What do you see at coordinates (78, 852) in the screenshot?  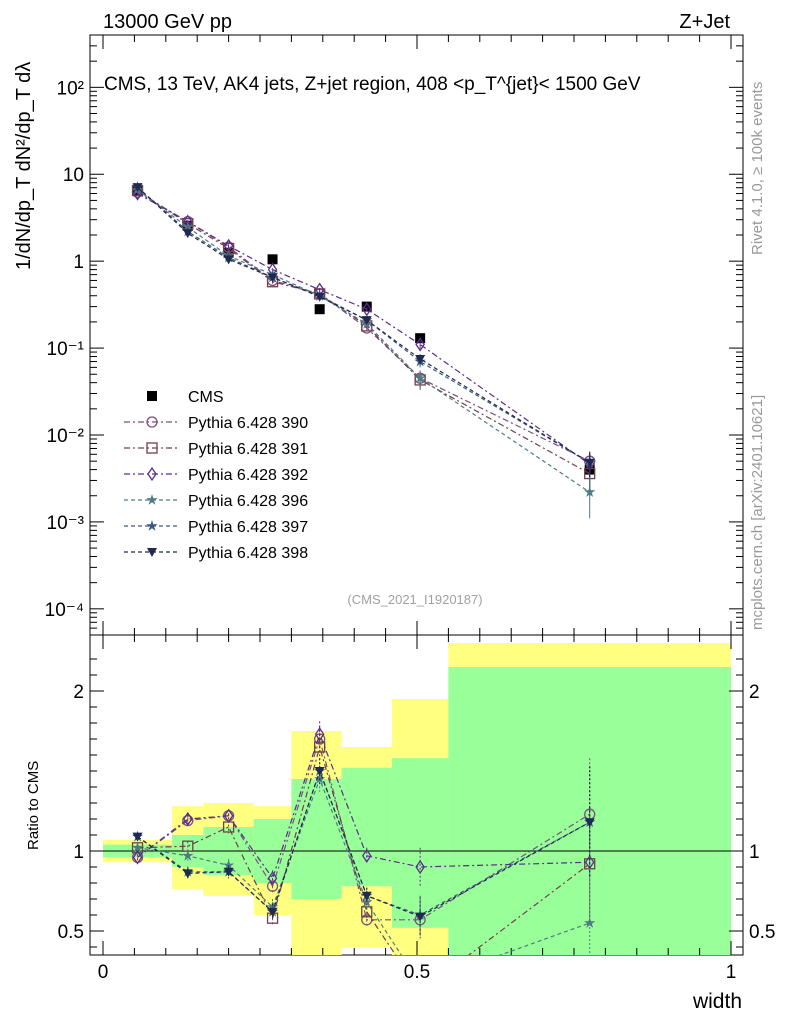 I see `ratio-tick-label: 1` at bounding box center [78, 852].